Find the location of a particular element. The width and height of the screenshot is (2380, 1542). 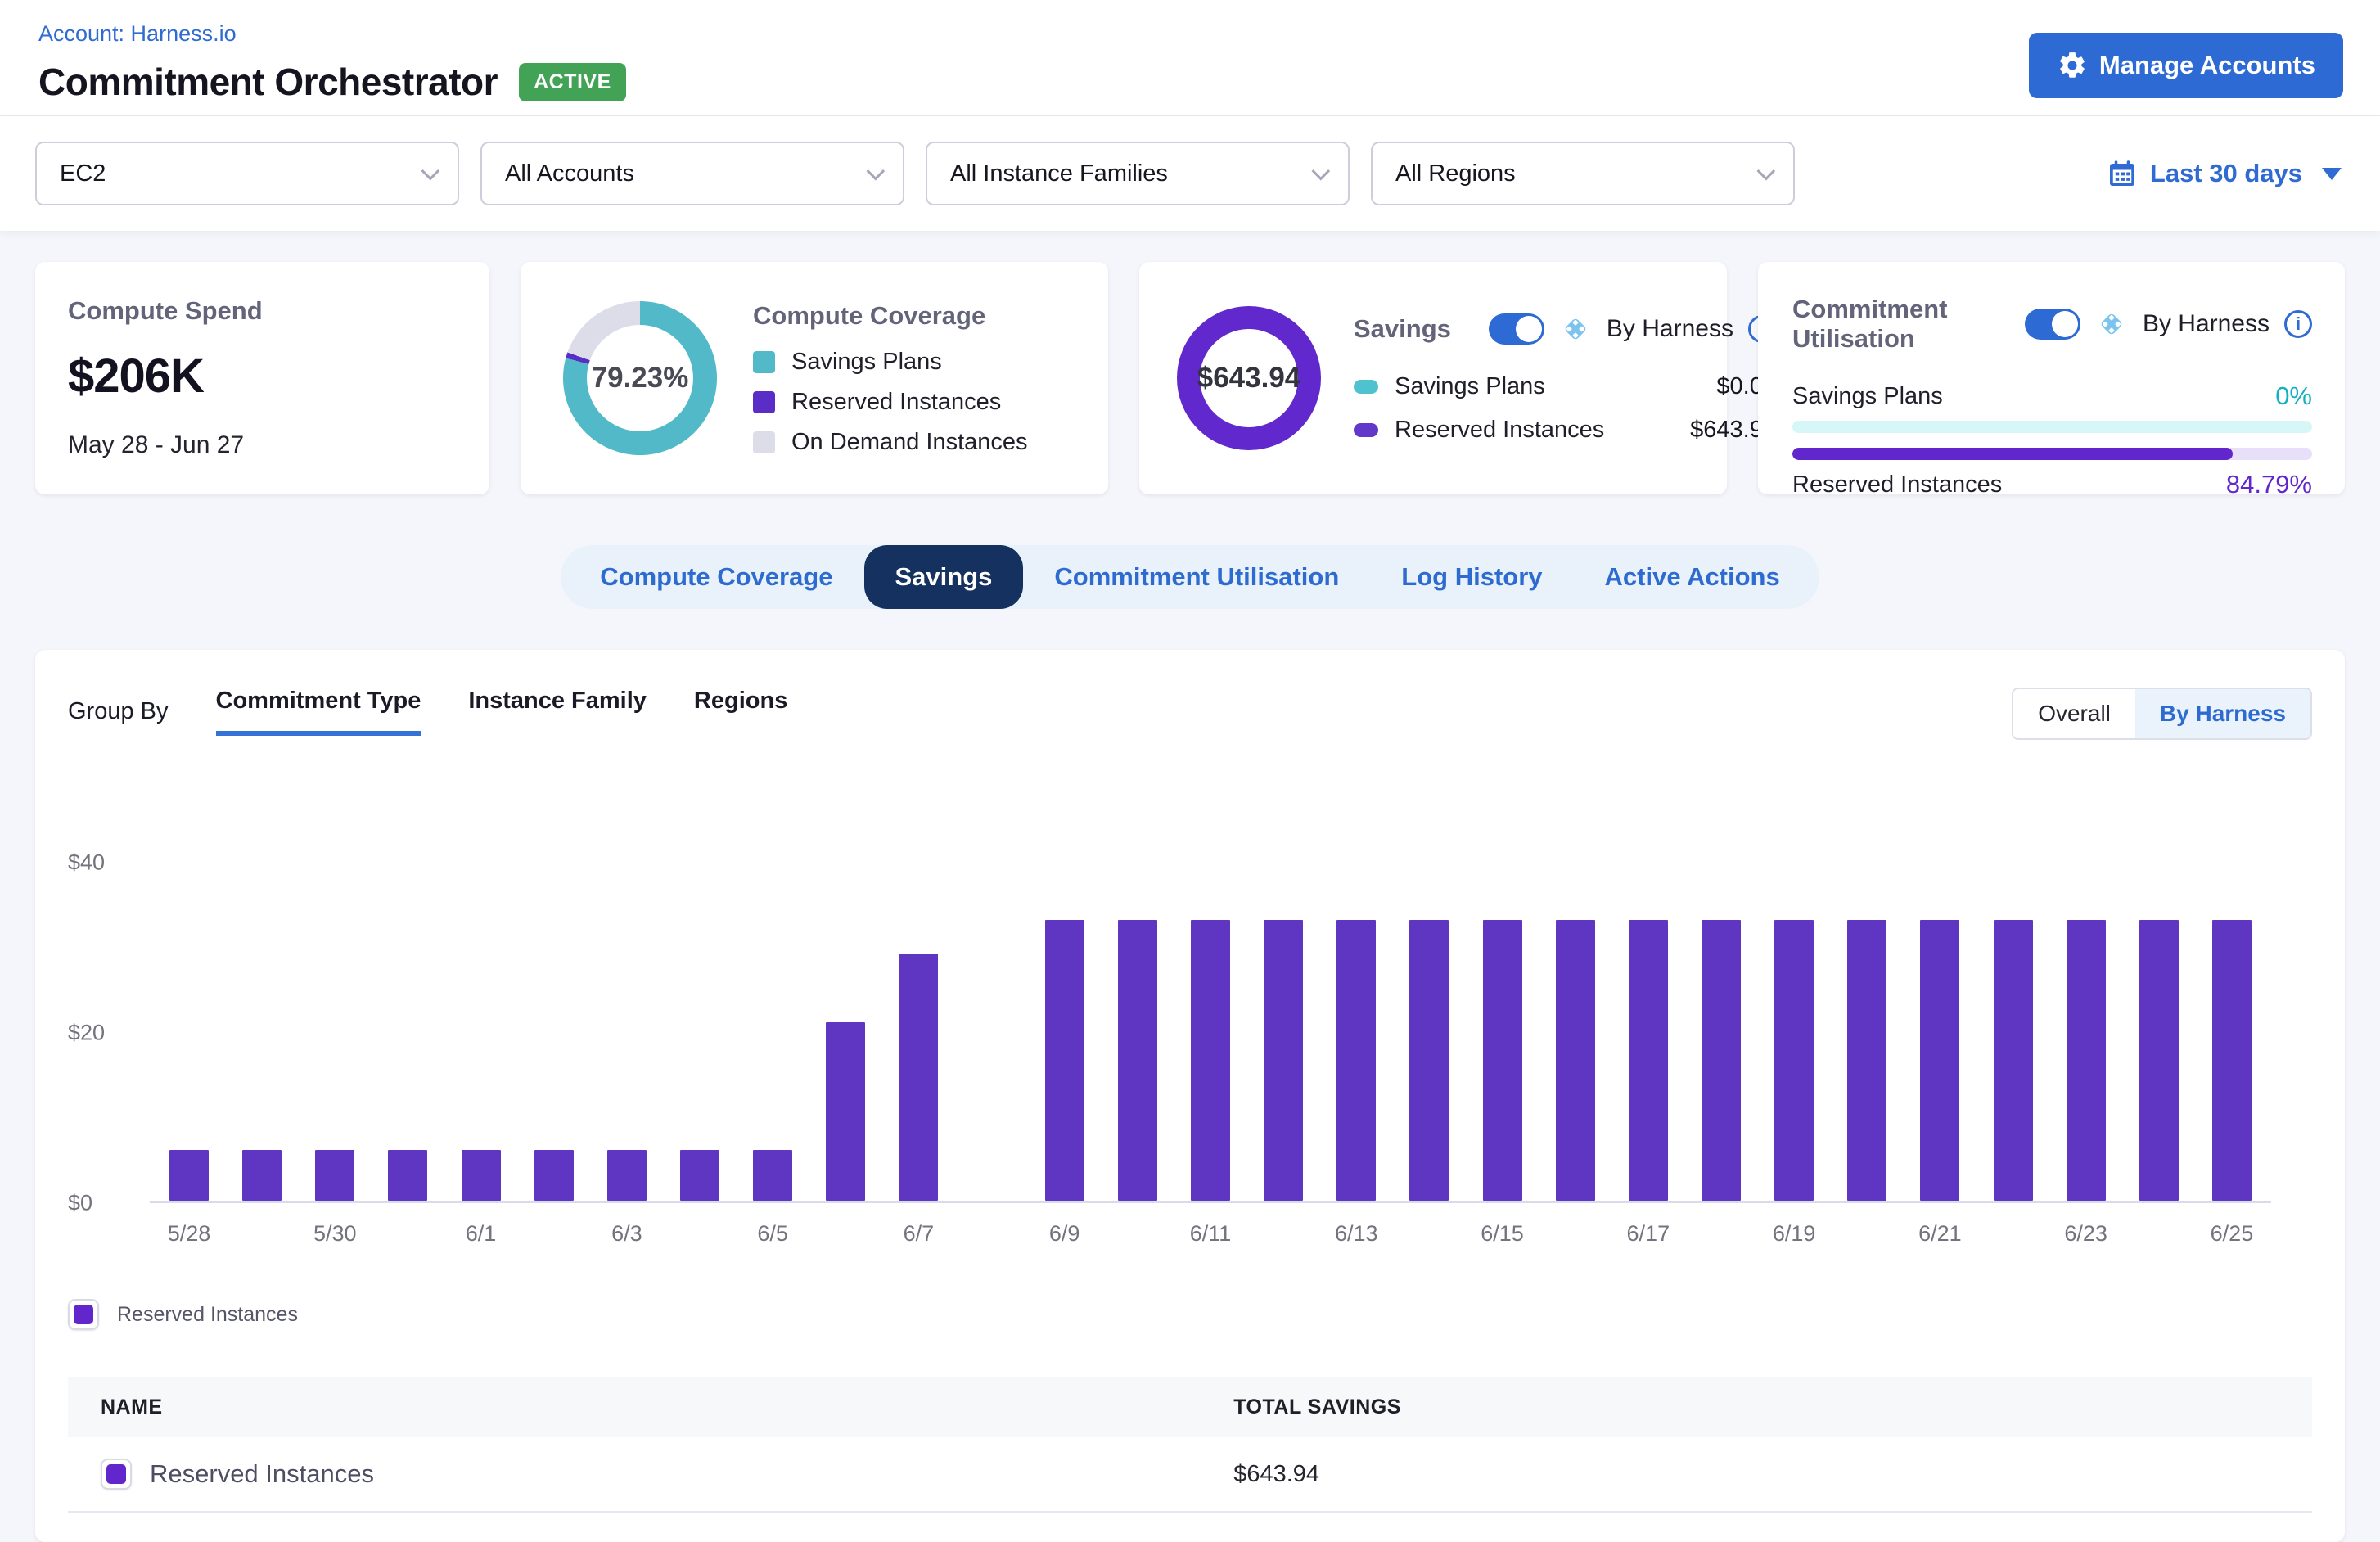

filter-select-3: All Regions is located at coordinates (1583, 174).